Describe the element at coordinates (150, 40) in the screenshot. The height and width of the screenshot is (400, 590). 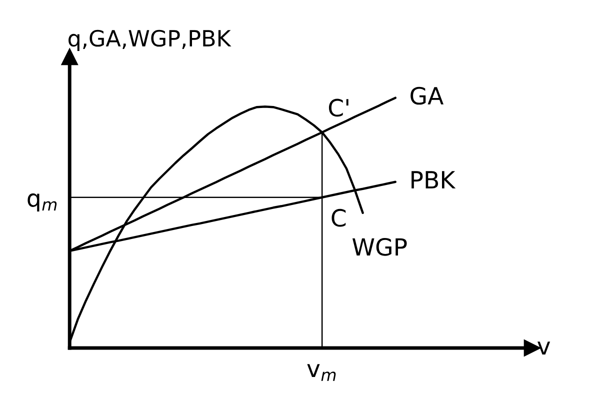
I see `y-axis-title: q,GA,WGP,PBK` at that location.